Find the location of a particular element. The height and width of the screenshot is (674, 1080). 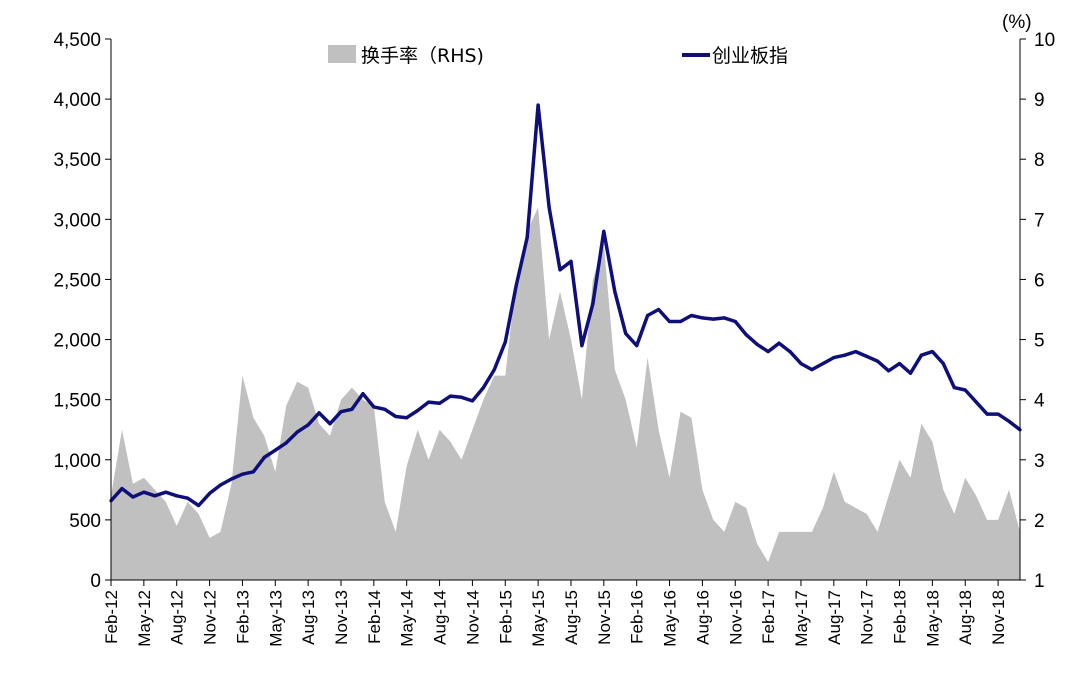

legend: 换手率（RHS) 创业板指 is located at coordinates (558, 56).